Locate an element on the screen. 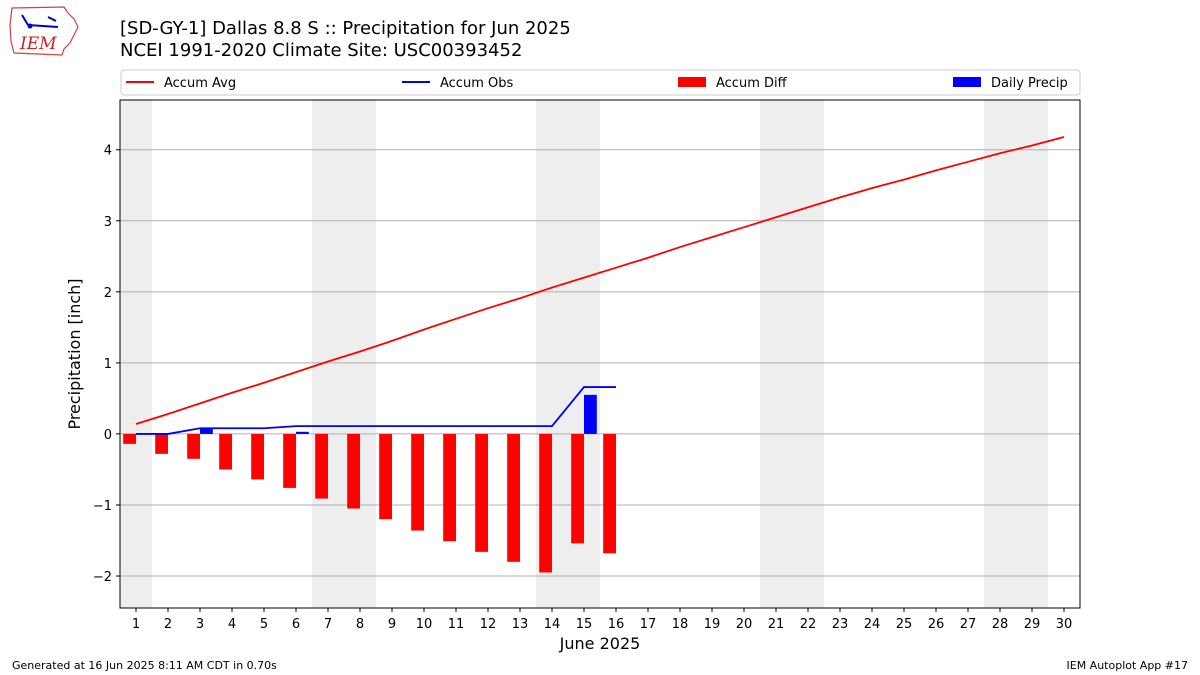 The image size is (1200, 675). x-tick-label: 2 is located at coordinates (168, 624).